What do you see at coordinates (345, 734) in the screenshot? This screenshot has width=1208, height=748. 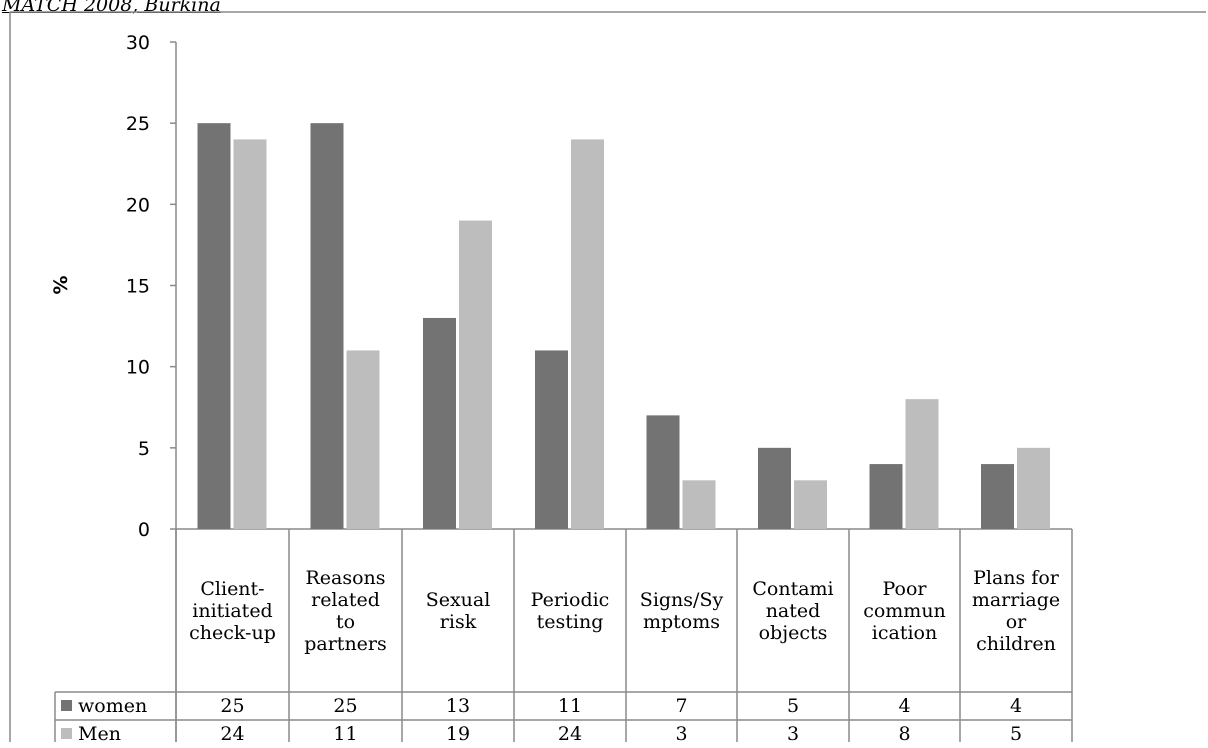 I see `table-cell-men: 11` at bounding box center [345, 734].